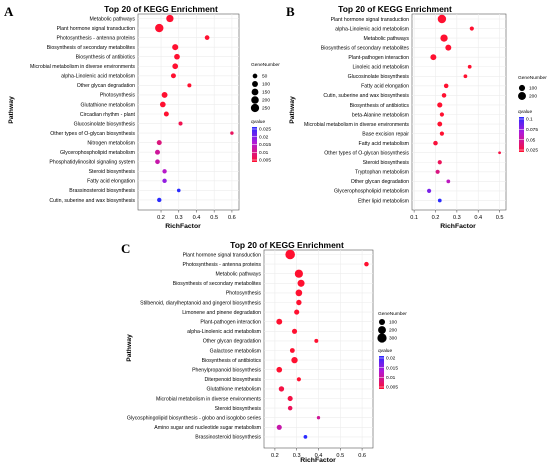  Describe the element at coordinates (366, 154) in the screenshot. I see `panel-b-category-label: Other types of O-glycan biosynthesis` at that location.